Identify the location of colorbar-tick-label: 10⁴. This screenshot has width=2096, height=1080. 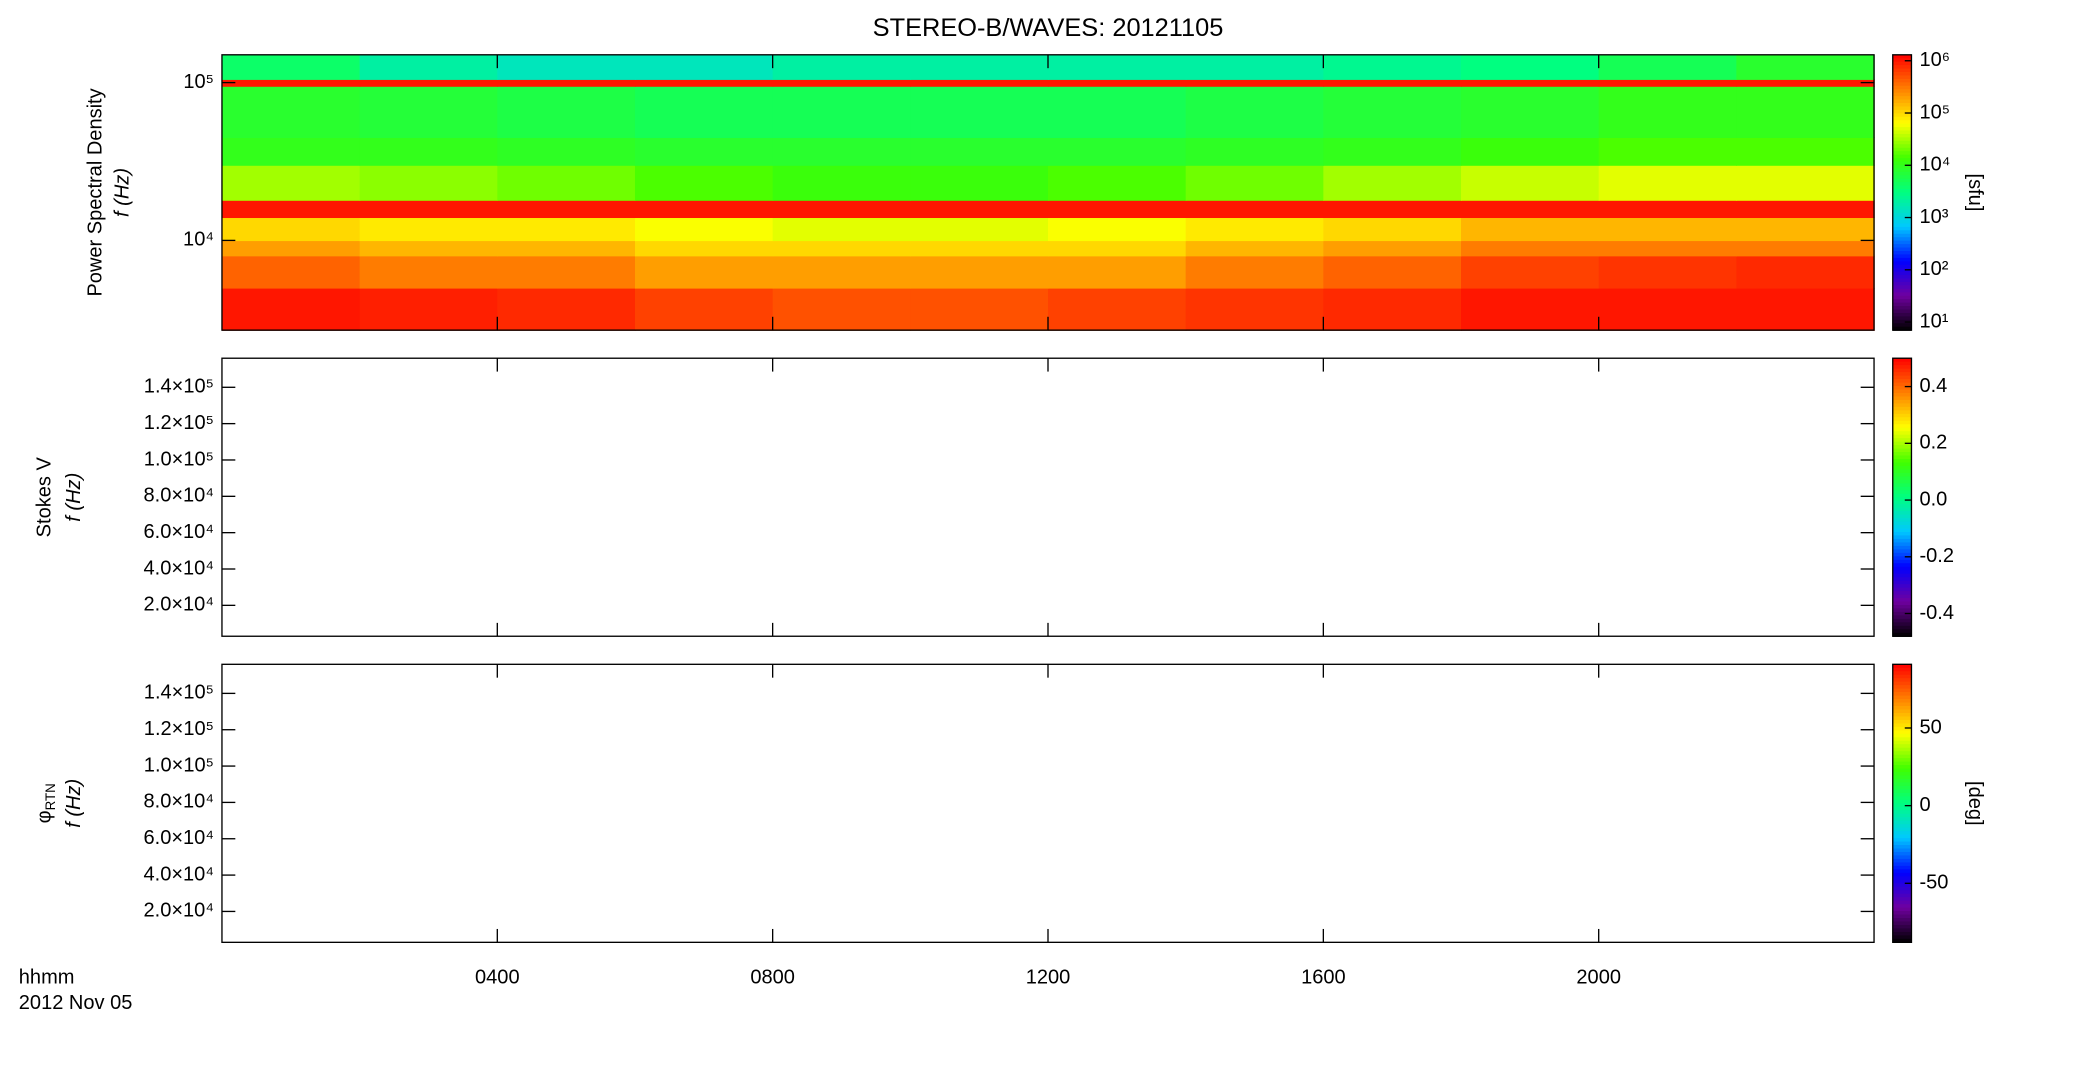
(1934, 165).